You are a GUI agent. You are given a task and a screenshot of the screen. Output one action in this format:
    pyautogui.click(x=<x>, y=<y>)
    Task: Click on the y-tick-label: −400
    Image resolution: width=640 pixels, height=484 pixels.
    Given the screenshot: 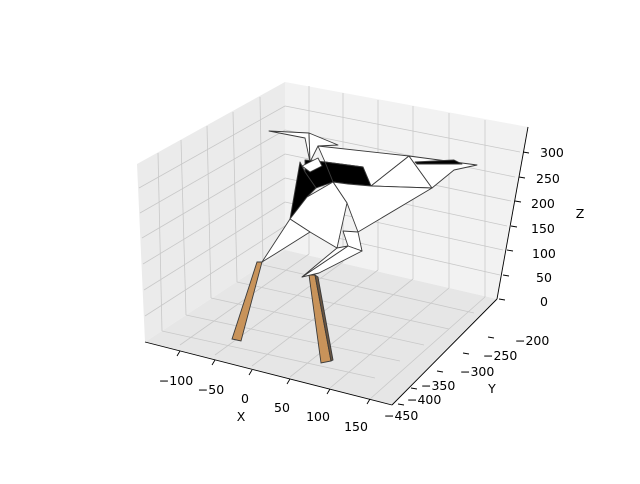 What is the action you would take?
    pyautogui.click(x=424, y=399)
    